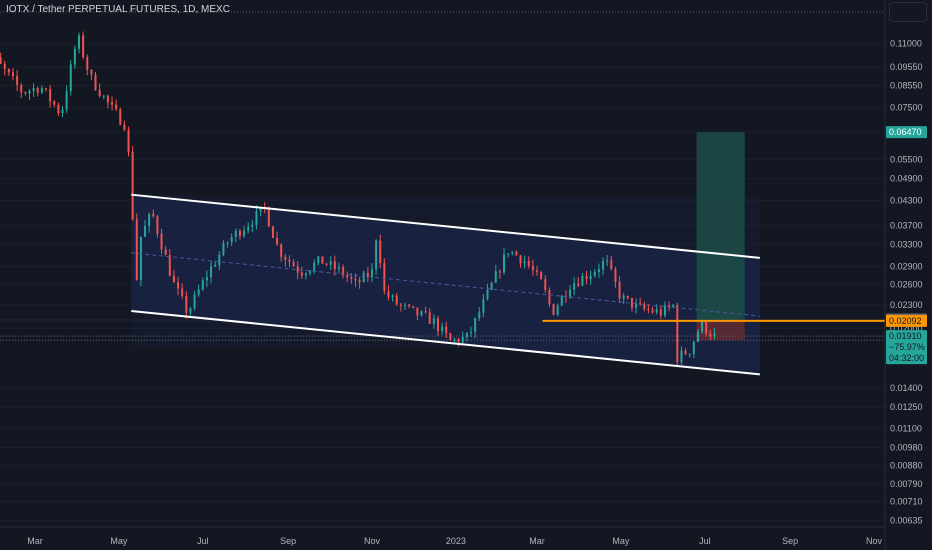 This screenshot has width=932, height=550. Describe the element at coordinates (906, 502) in the screenshot. I see `y-tick-label: 0.00710` at that location.